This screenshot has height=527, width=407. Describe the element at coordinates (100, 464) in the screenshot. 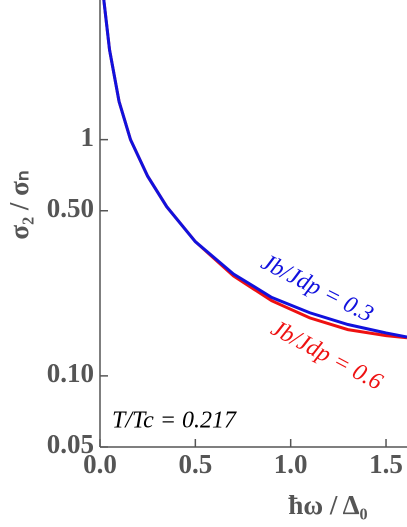

I see `x-tick-label: 0.0` at that location.